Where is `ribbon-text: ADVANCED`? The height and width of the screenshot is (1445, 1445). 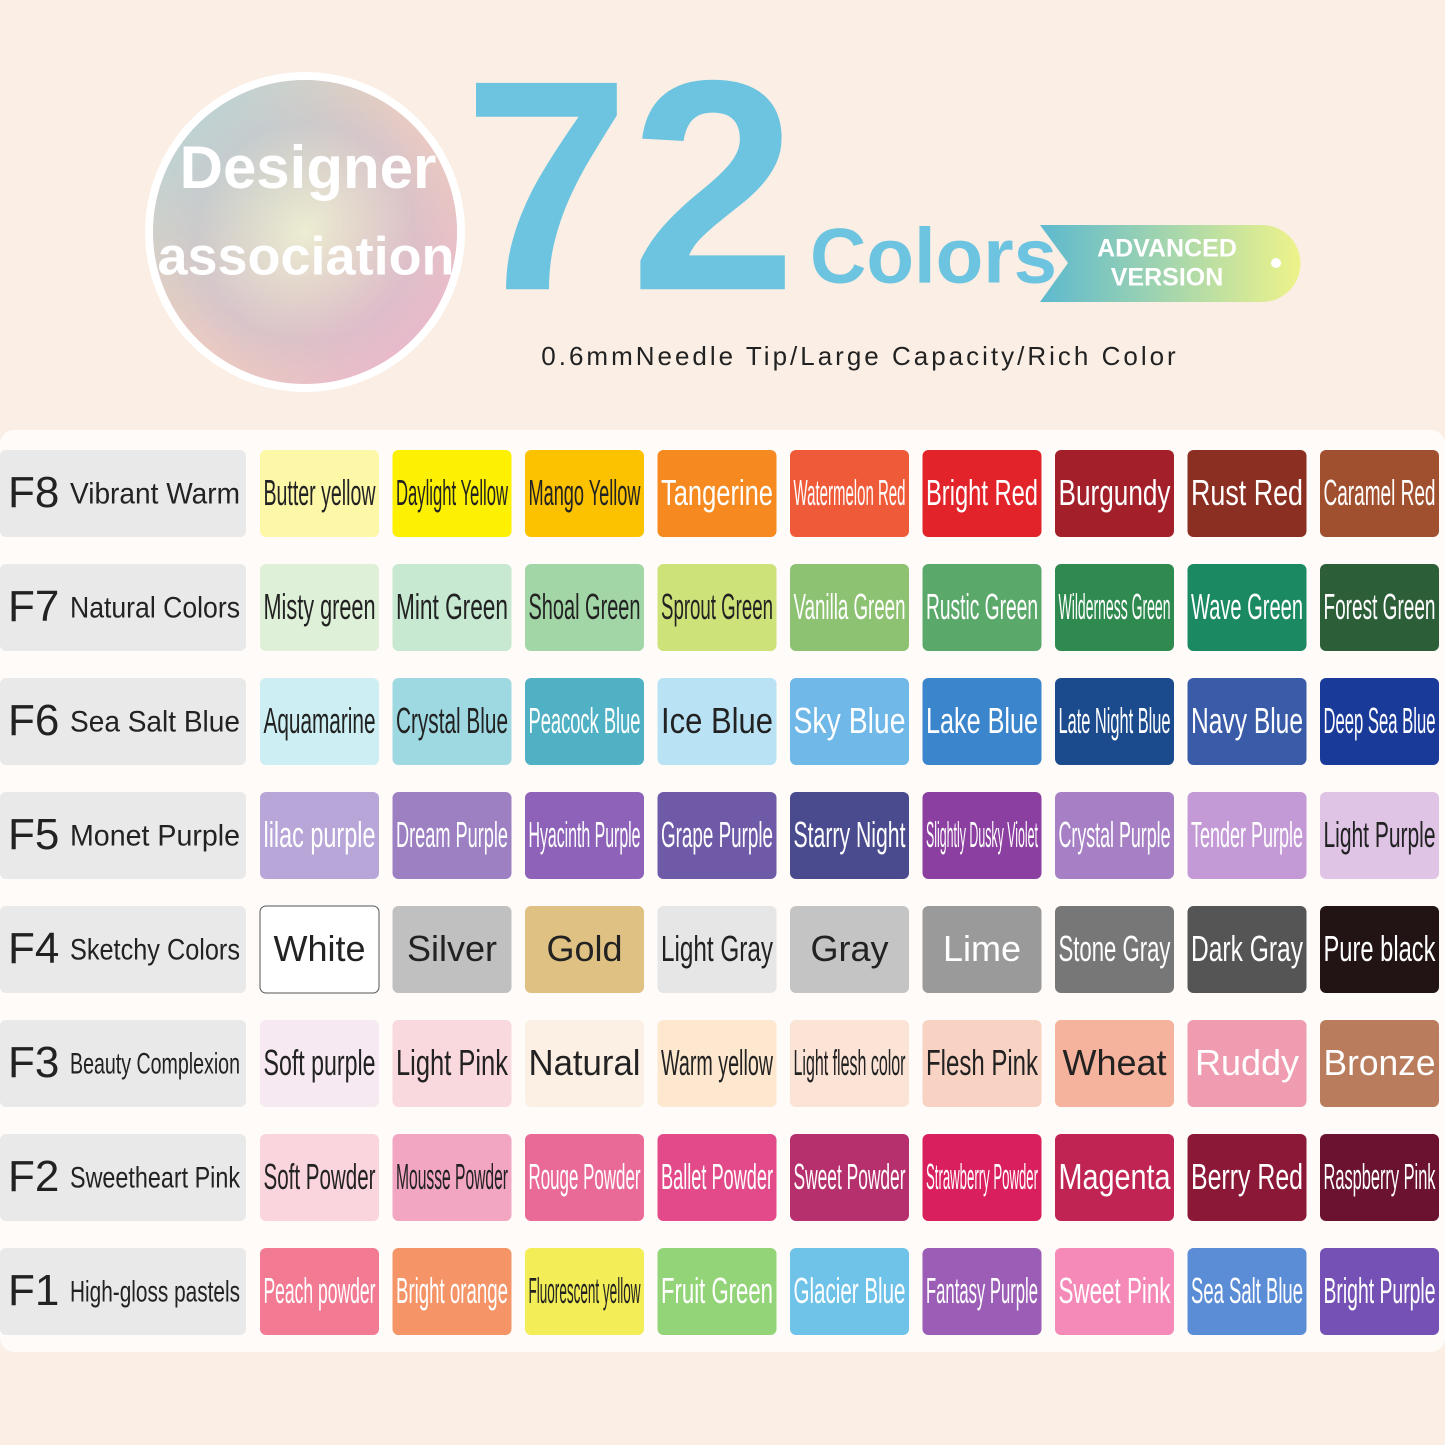
ribbon-text: ADVANCED is located at coordinates (1167, 249).